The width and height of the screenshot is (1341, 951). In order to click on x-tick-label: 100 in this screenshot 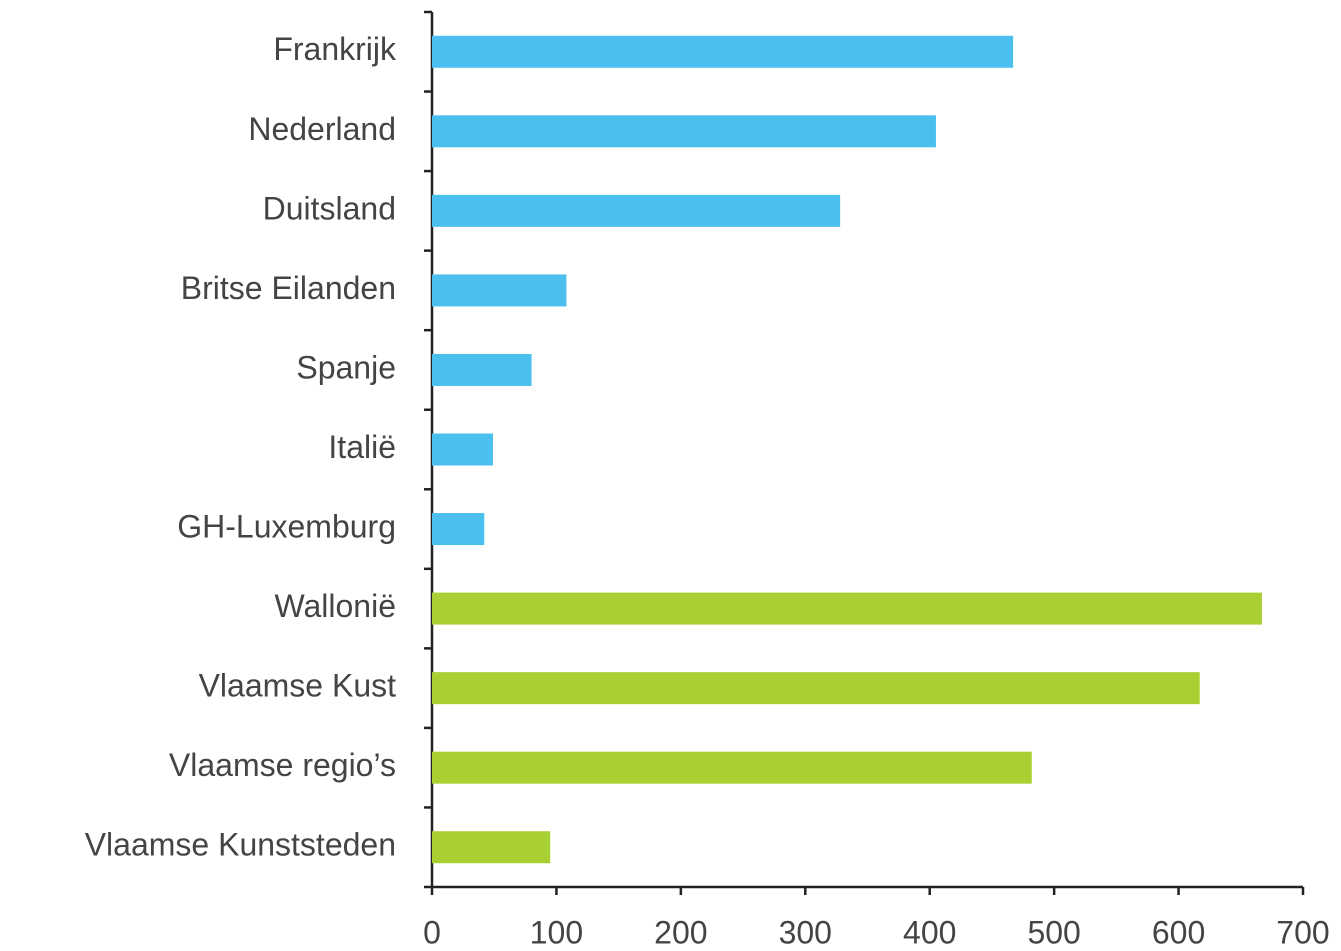, I will do `click(556, 932)`.